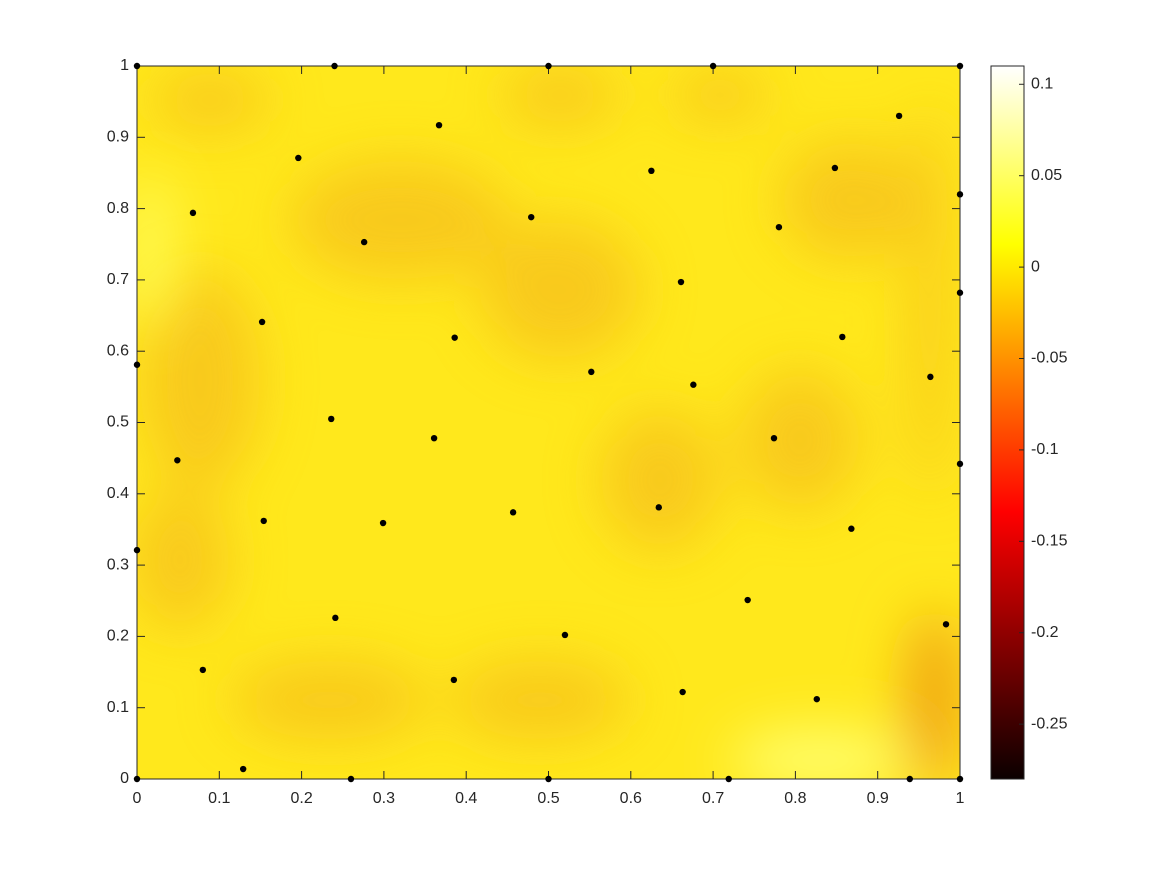 This screenshot has width=1167, height=875. What do you see at coordinates (1035, 266) in the screenshot?
I see `colorbar-tick-label: 0` at bounding box center [1035, 266].